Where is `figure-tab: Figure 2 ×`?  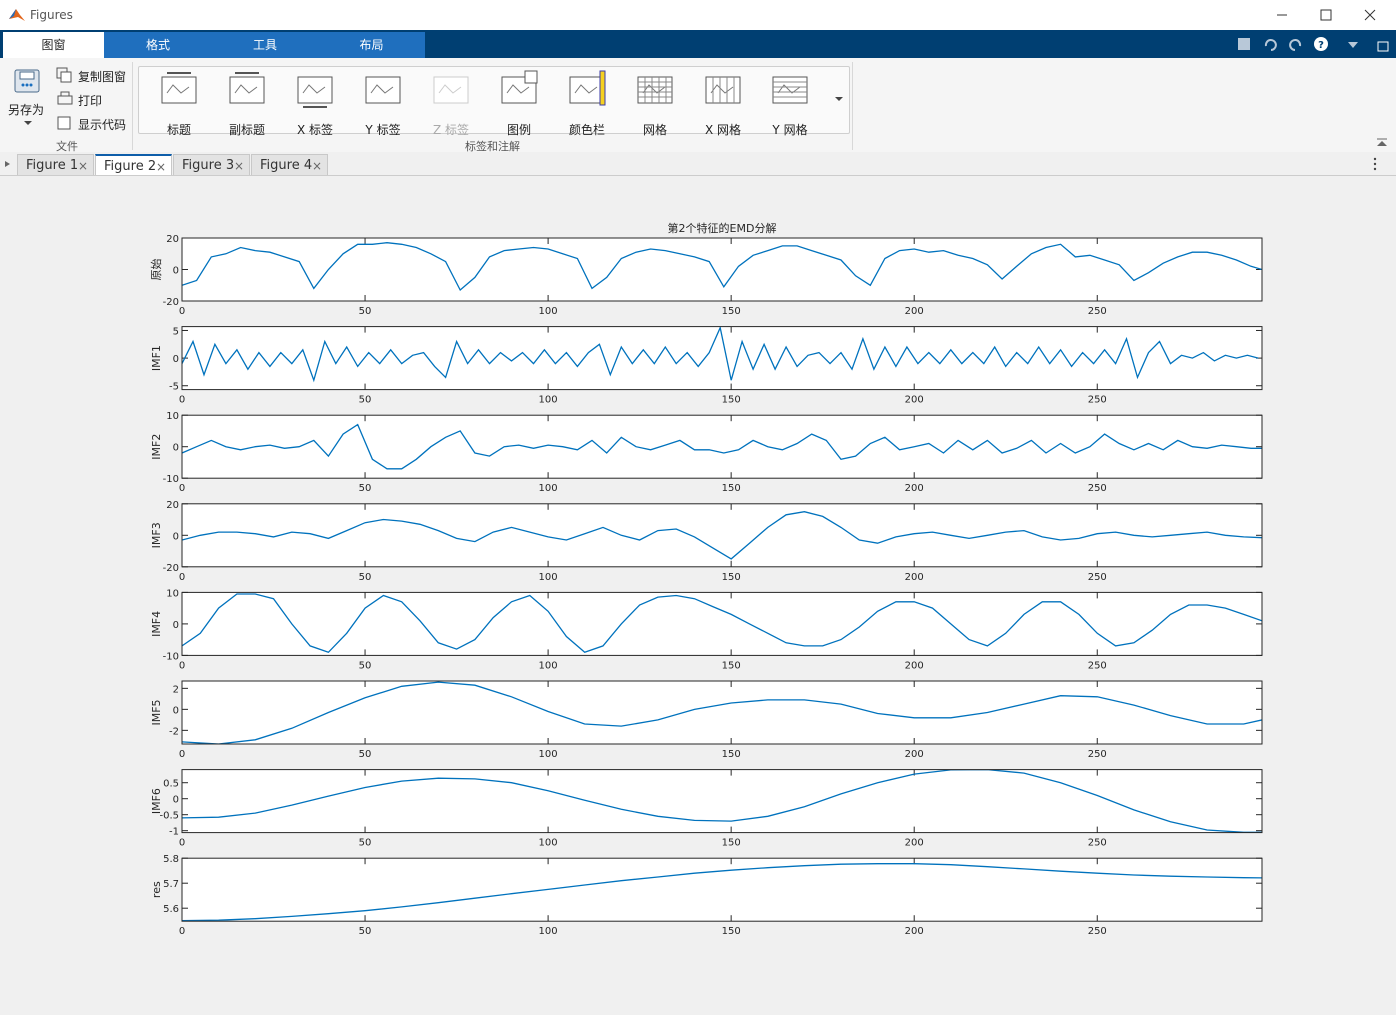
figure-tab: Figure 2 × is located at coordinates (133, 164).